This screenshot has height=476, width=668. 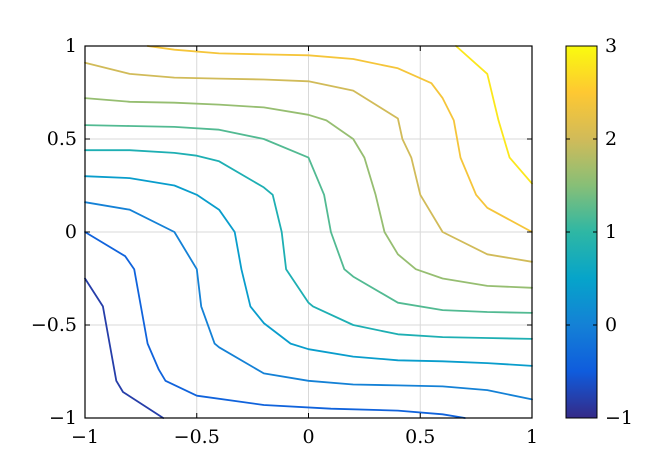 I want to click on colorbar-tick-label: 0, so click(x=611, y=325).